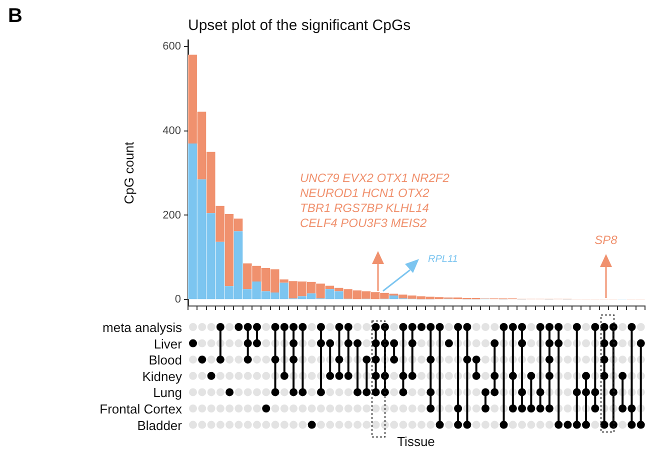  What do you see at coordinates (128, 173) in the screenshot?
I see `y-axis-title: CpG count` at bounding box center [128, 173].